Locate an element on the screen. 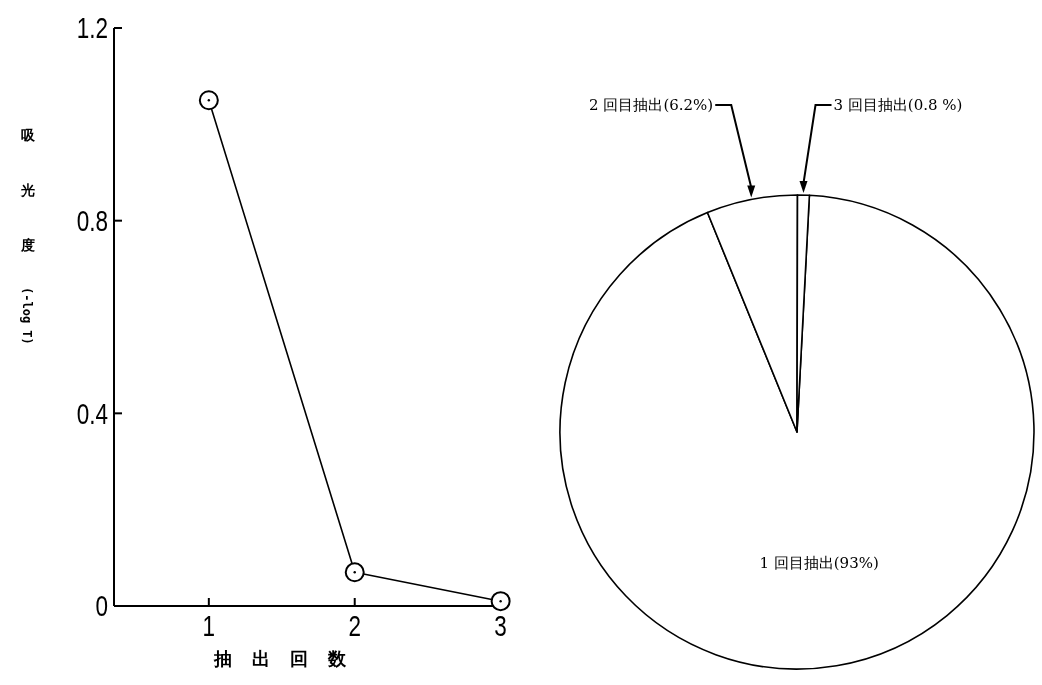 The image size is (1042, 685). x-tick-label: 1 is located at coordinates (209, 625).